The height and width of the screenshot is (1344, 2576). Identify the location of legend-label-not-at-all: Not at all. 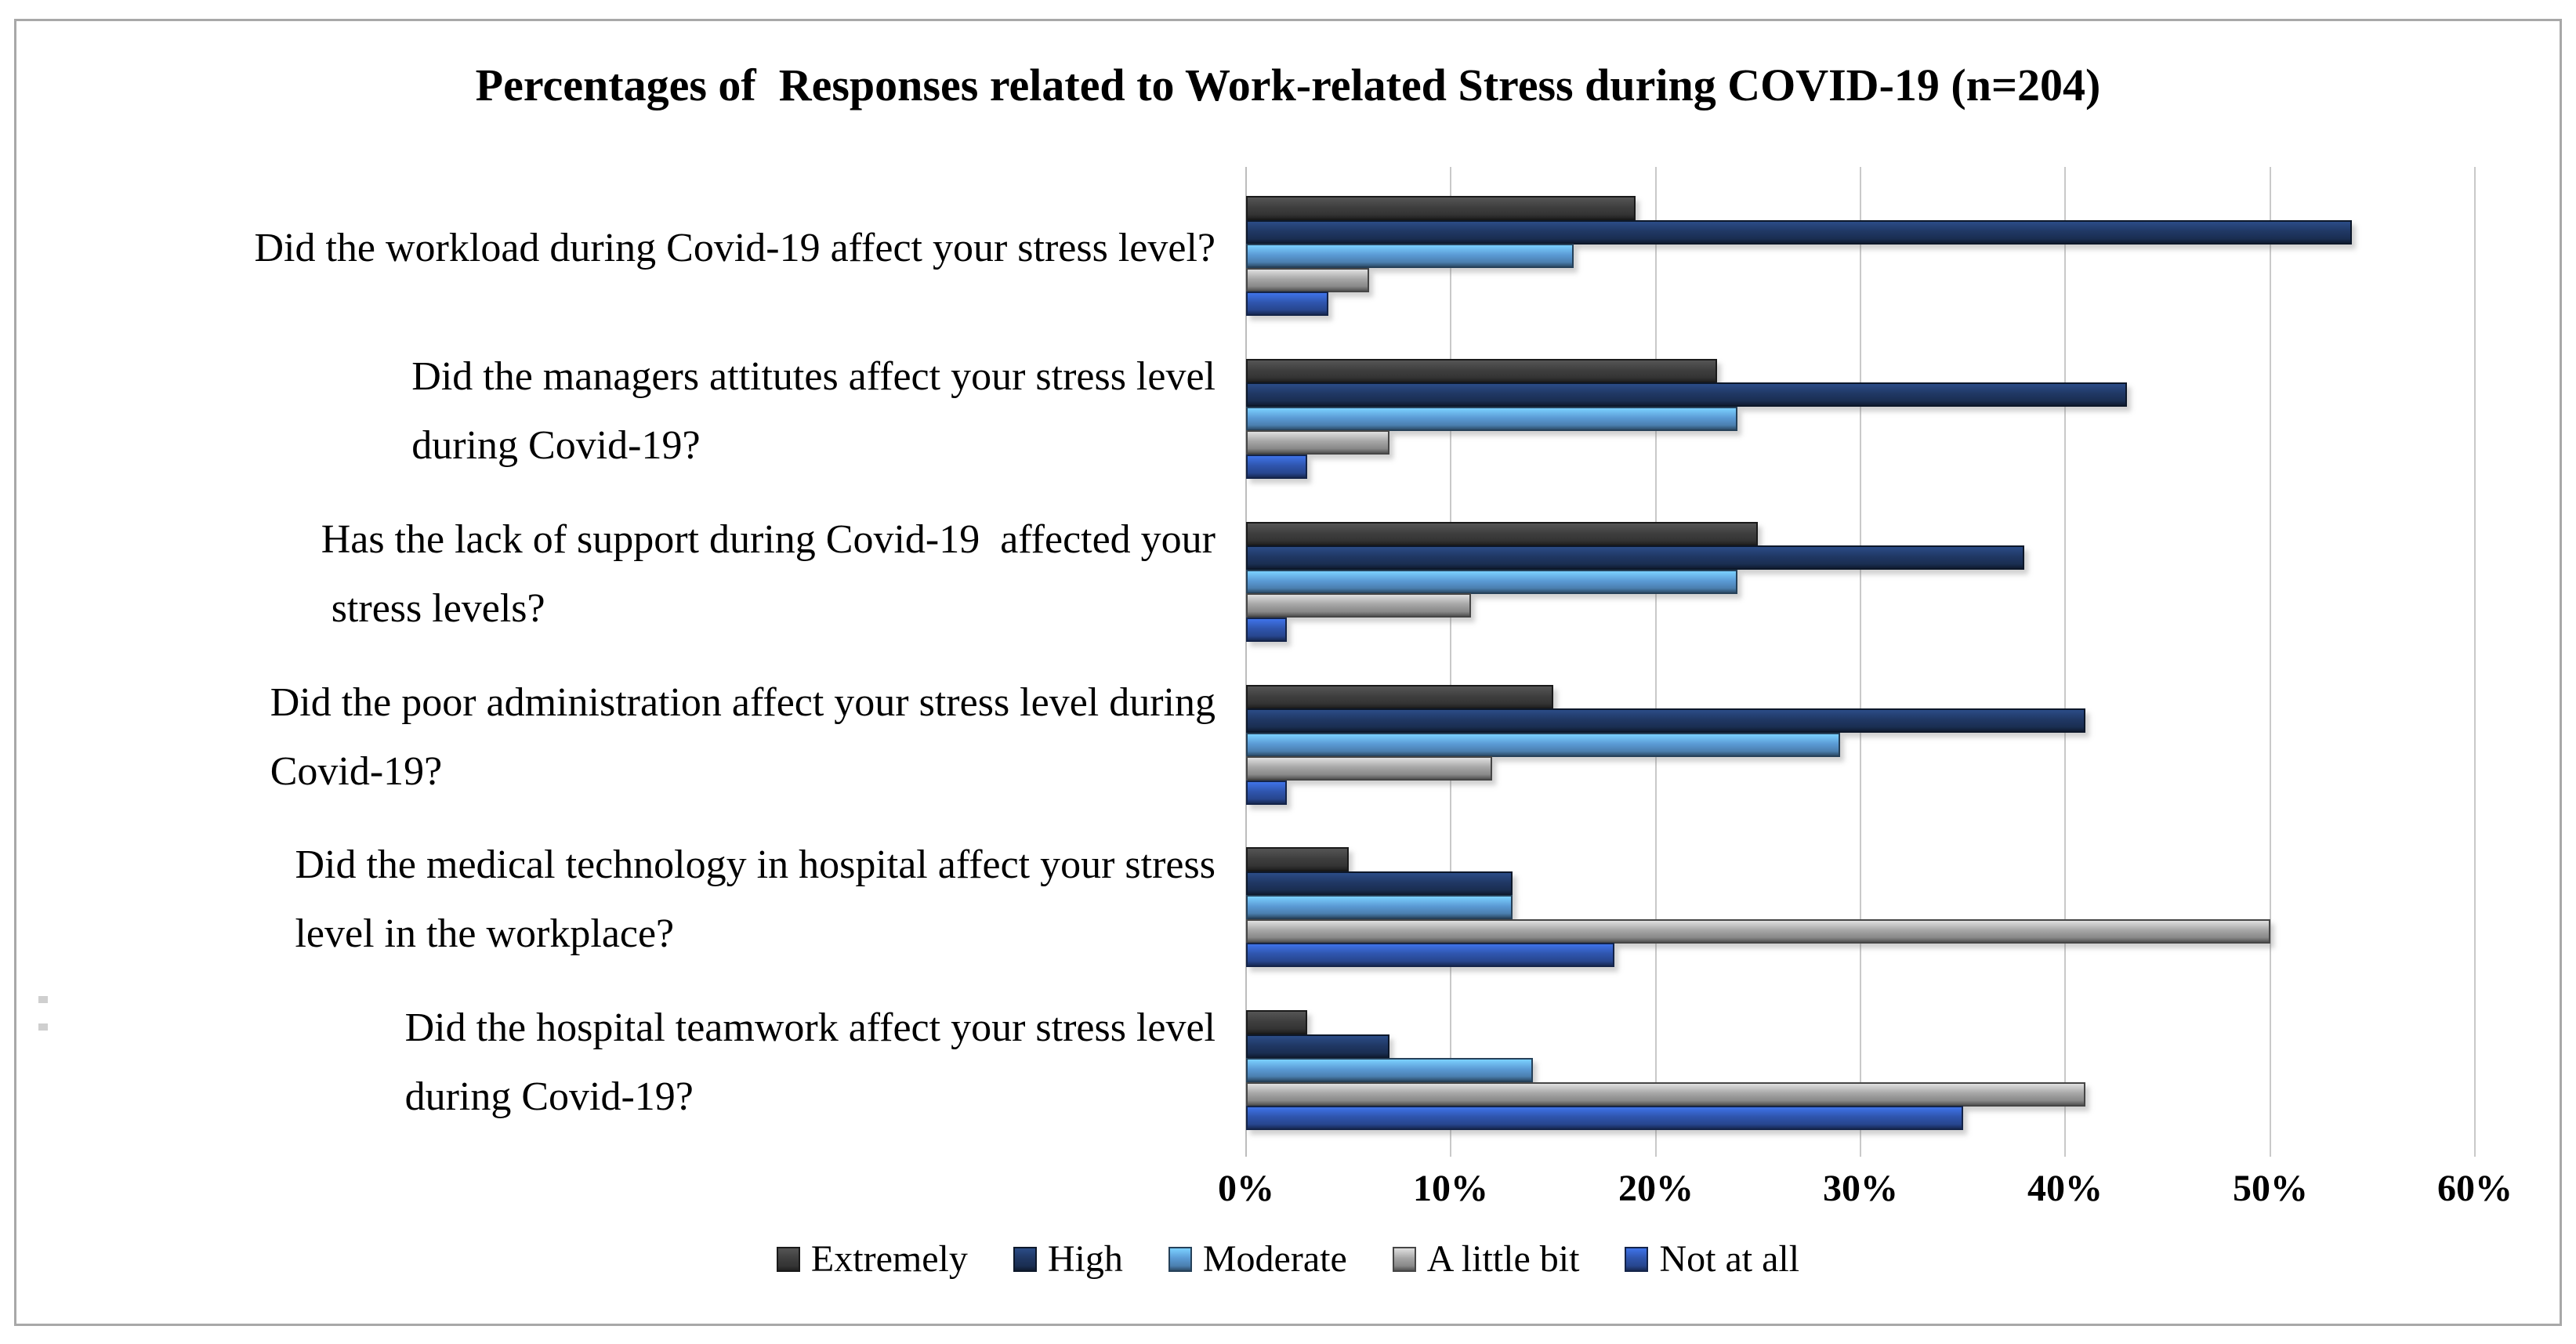
(1729, 1259).